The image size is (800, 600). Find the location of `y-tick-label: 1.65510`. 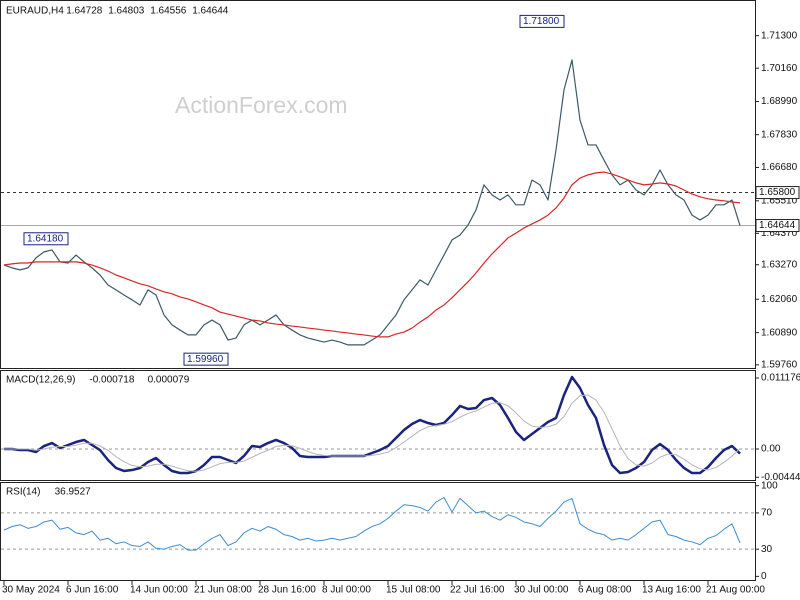

y-tick-label: 1.65510 is located at coordinates (779, 200).